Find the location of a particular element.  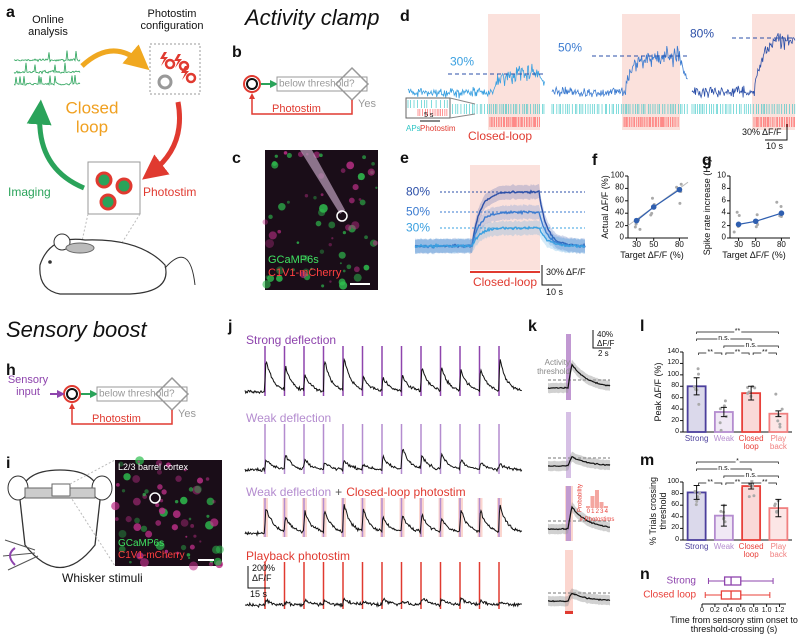

scale-label: 10 s is located at coordinates (775, 146).